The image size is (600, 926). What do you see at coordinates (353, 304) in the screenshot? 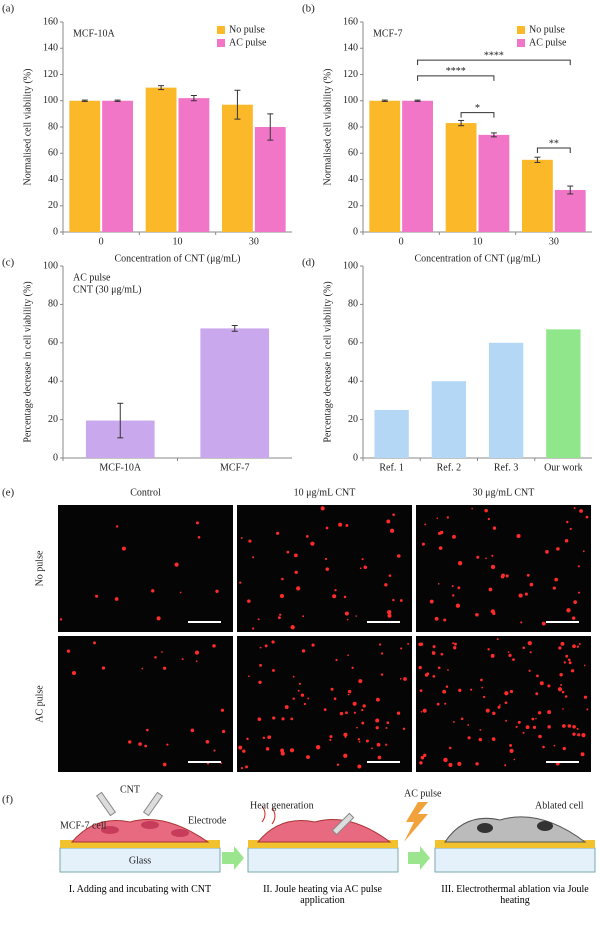
I see `y-tick-label: 80` at bounding box center [353, 304].